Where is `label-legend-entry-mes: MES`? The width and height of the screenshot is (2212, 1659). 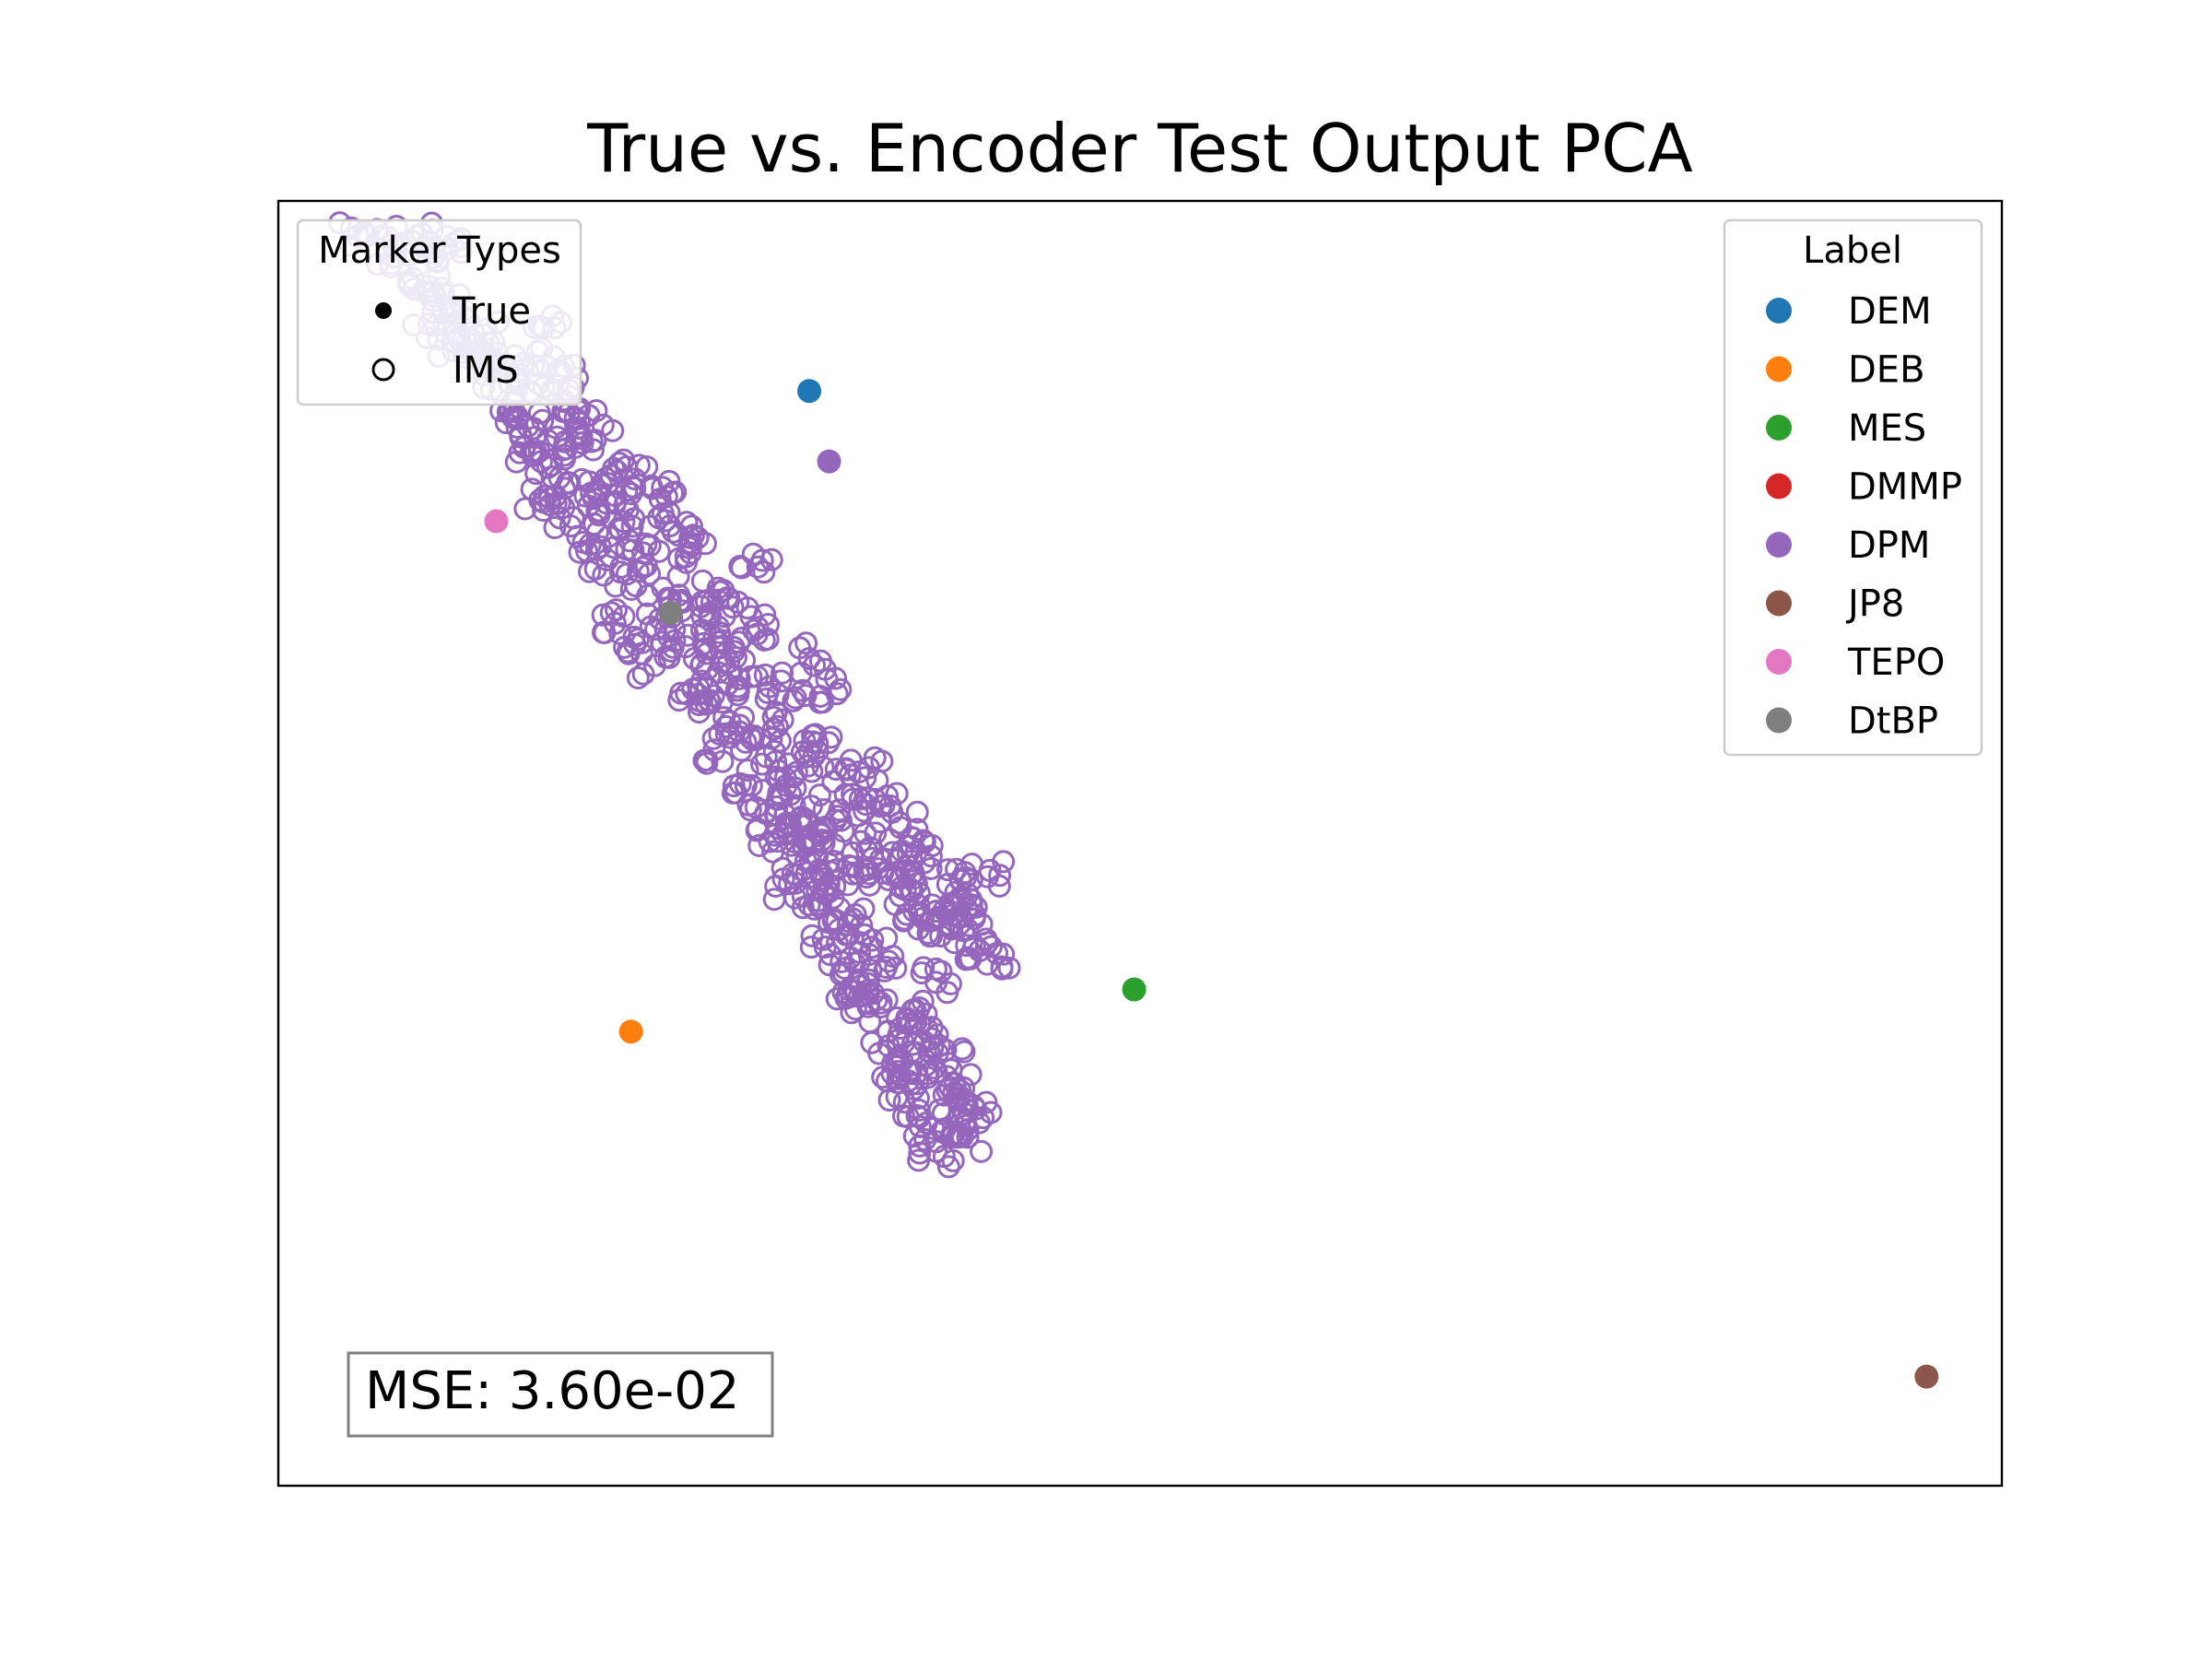 label-legend-entry-mes: MES is located at coordinates (1887, 428).